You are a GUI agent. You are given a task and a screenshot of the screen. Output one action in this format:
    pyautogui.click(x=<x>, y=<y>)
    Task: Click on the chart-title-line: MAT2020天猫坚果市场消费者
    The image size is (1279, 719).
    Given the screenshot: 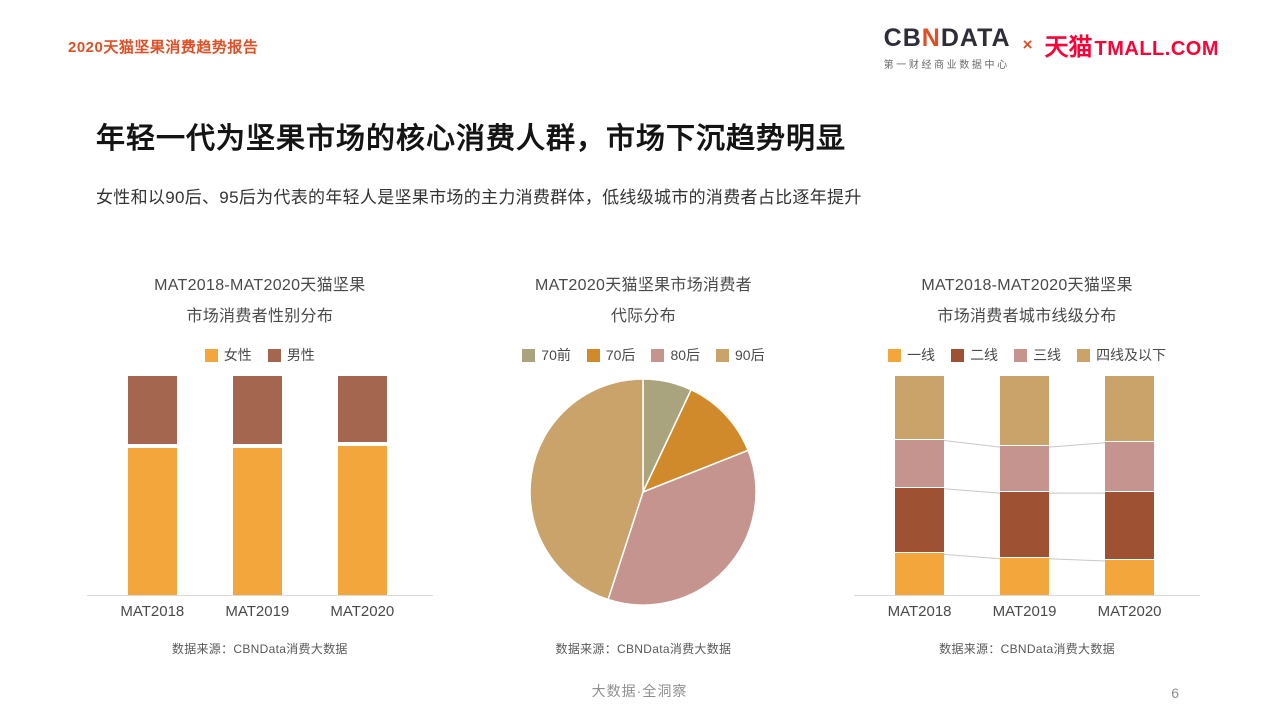 What is the action you would take?
    pyautogui.click(x=643, y=285)
    